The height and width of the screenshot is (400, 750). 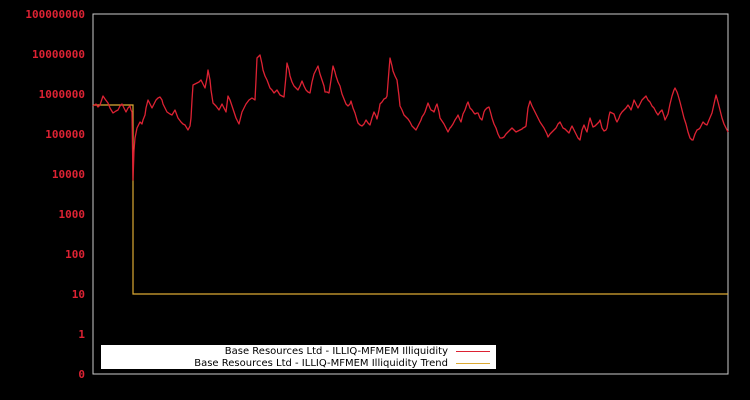 I want to click on y-tick-label: 1, so click(x=81, y=334).